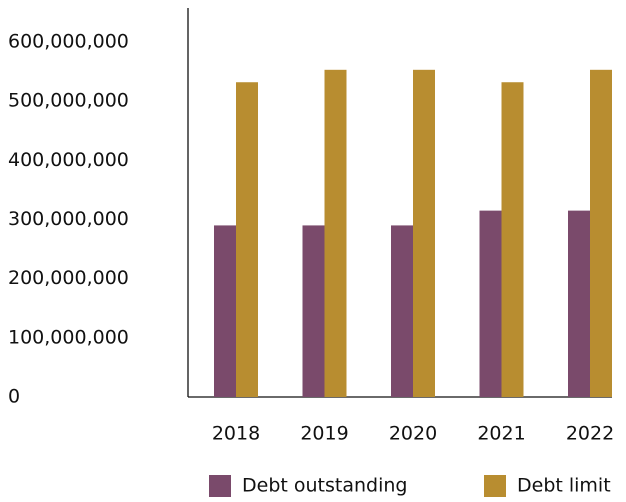  Describe the element at coordinates (410, 486) in the screenshot. I see `legend: Debt outstanding Debt limit` at that location.